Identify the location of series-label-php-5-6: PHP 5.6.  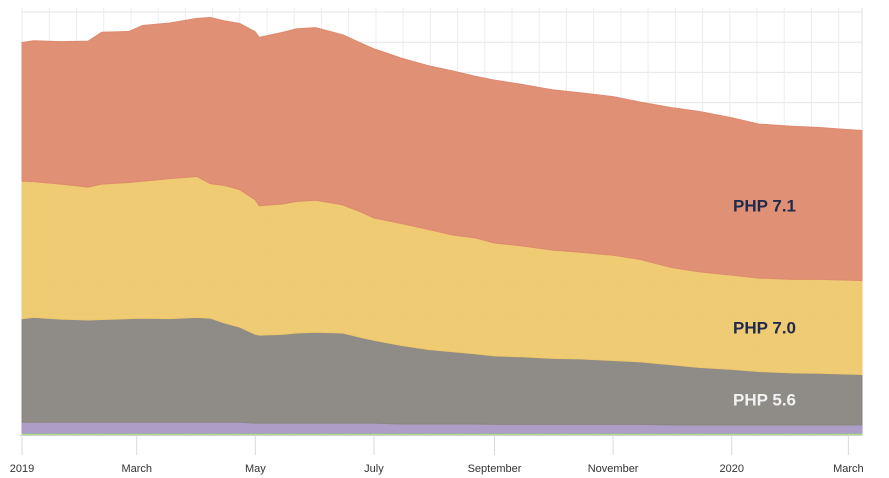
(764, 400).